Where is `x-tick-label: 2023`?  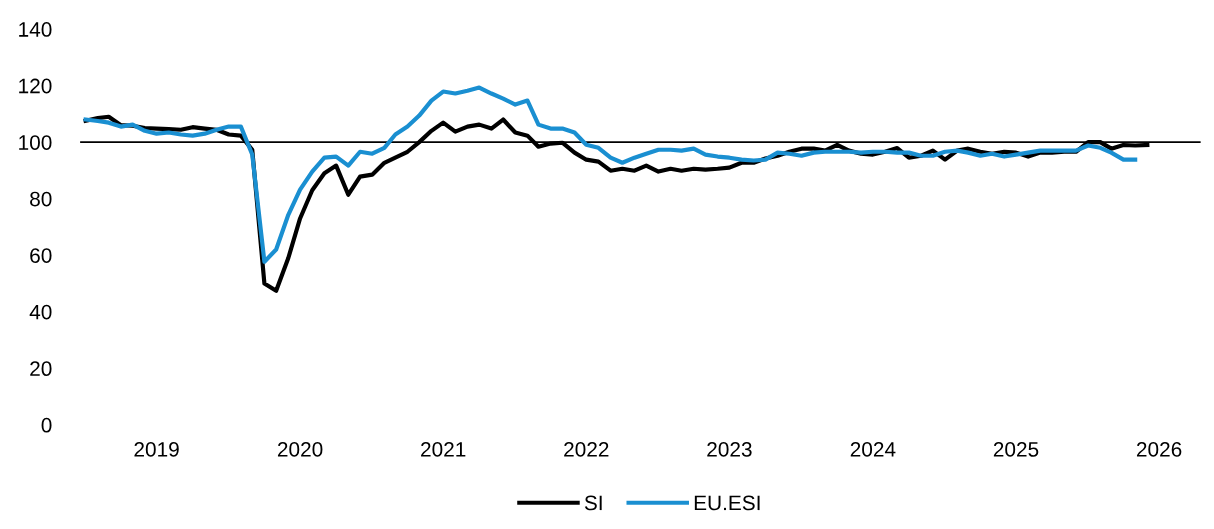 x-tick-label: 2023 is located at coordinates (729, 449).